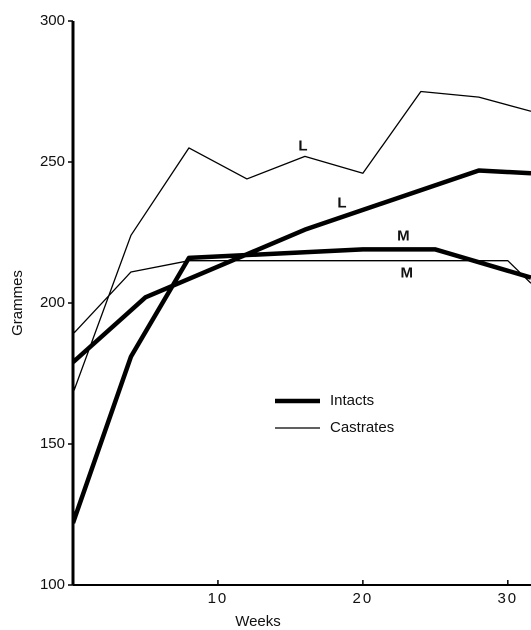 The height and width of the screenshot is (630, 531). I want to click on legend-label: Castrates, so click(362, 427).